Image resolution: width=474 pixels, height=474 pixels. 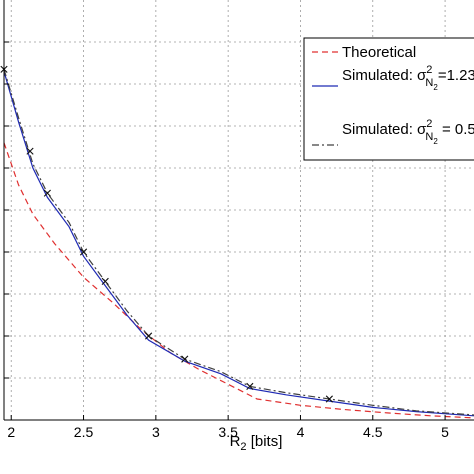 I want to click on legend-box, so click(x=388, y=99).